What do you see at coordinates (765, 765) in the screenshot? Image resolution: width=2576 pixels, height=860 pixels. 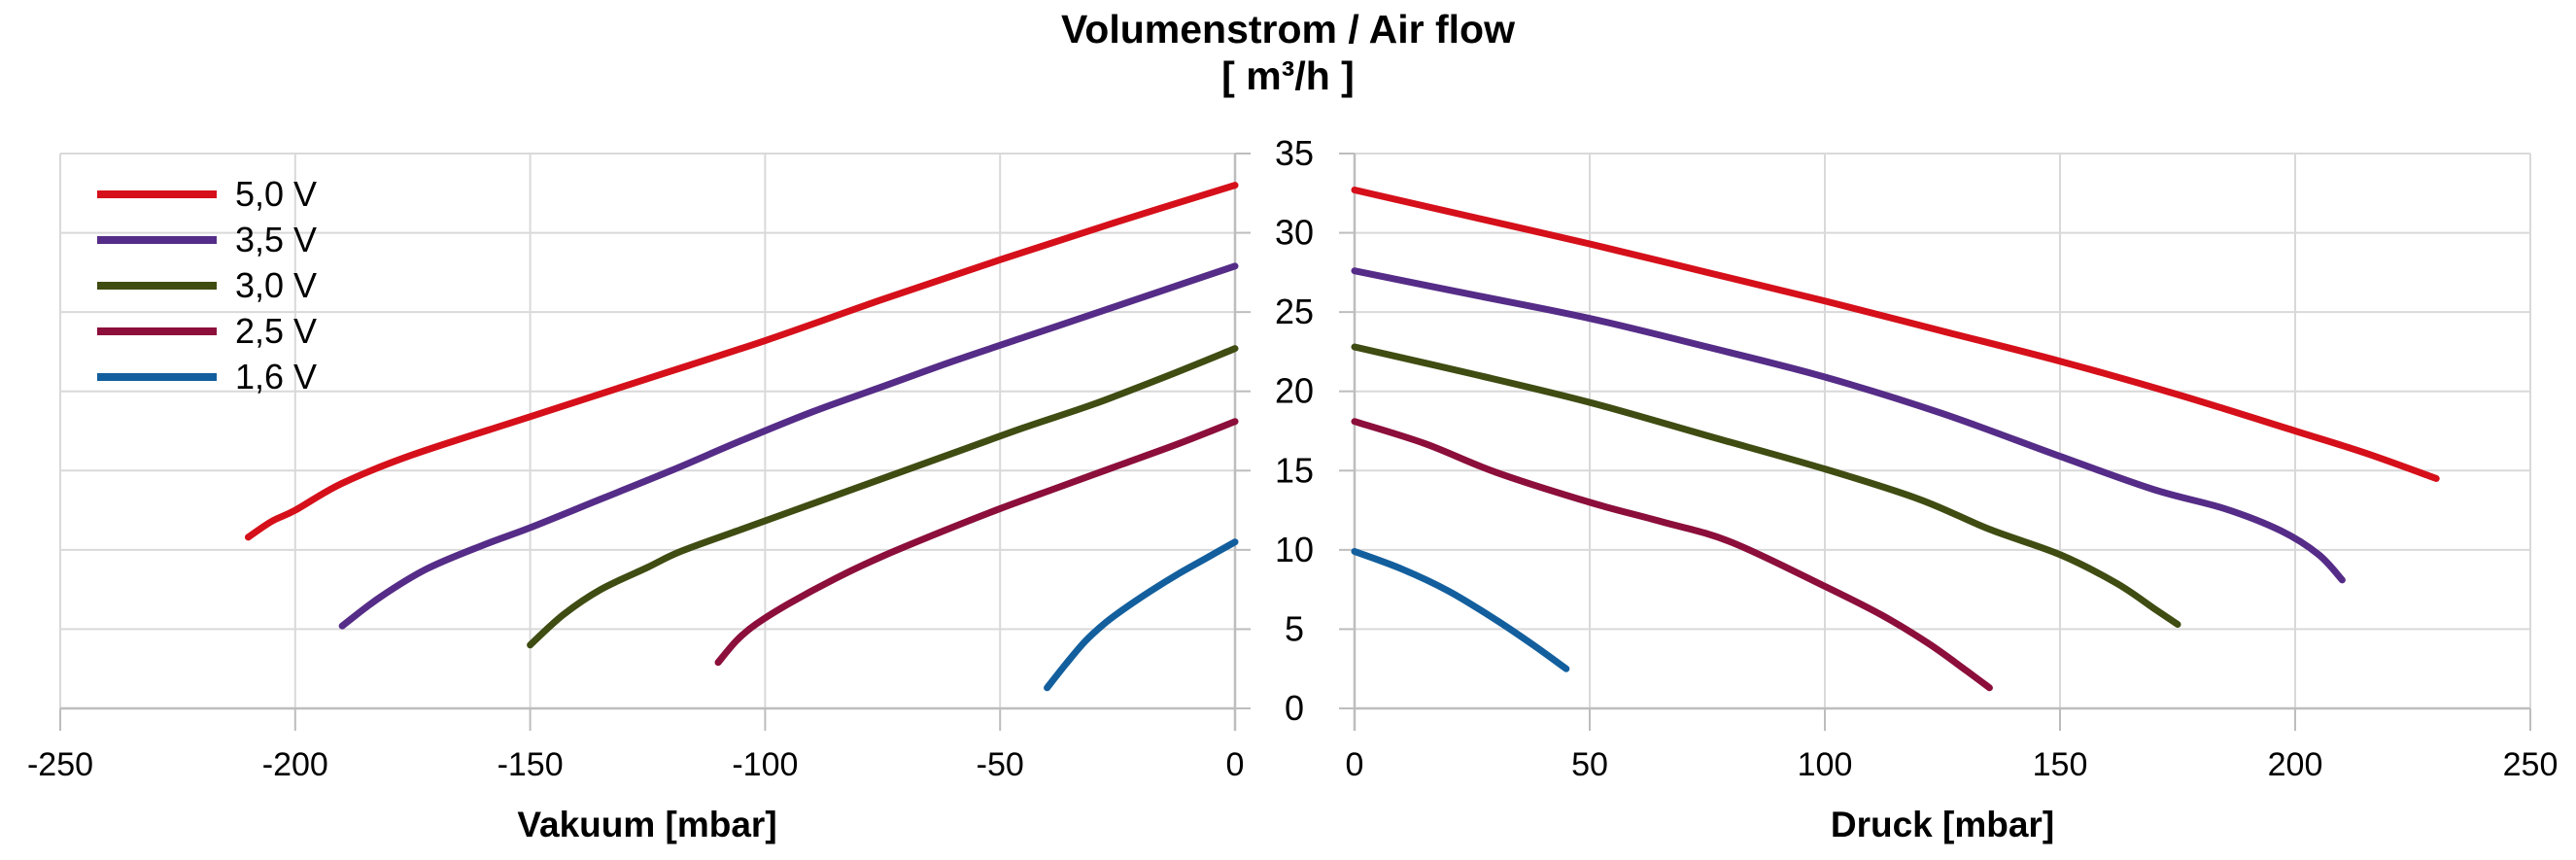 I see `x-tick-label: -100` at bounding box center [765, 765].